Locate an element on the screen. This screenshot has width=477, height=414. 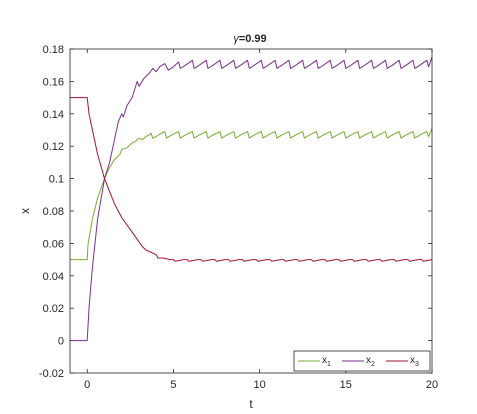
chart-title: γ=0.99 is located at coordinates (249, 39).